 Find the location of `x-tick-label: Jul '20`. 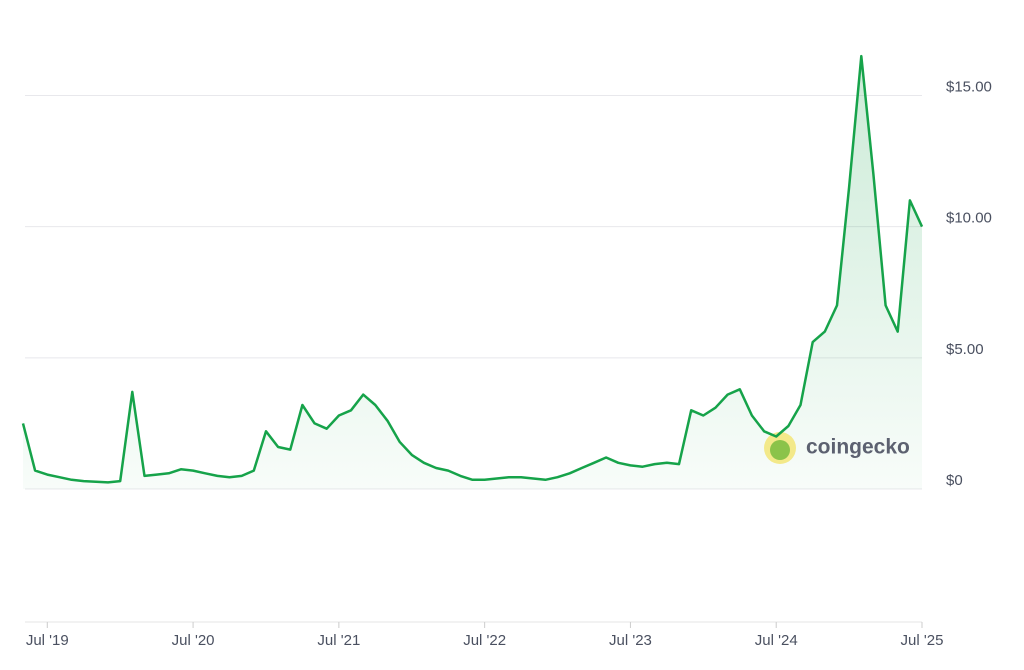

x-tick-label: Jul '20 is located at coordinates (193, 640).